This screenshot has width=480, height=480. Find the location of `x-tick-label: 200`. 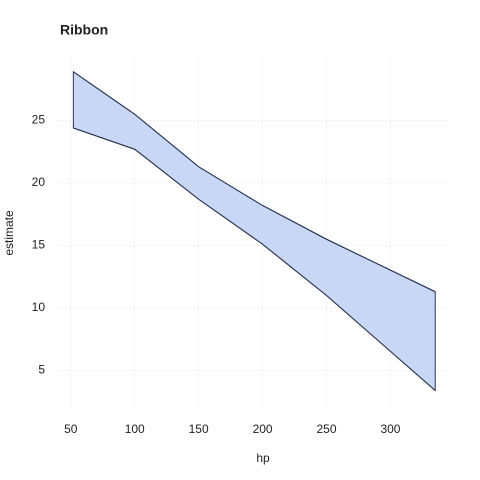

x-tick-label: 200 is located at coordinates (263, 429).